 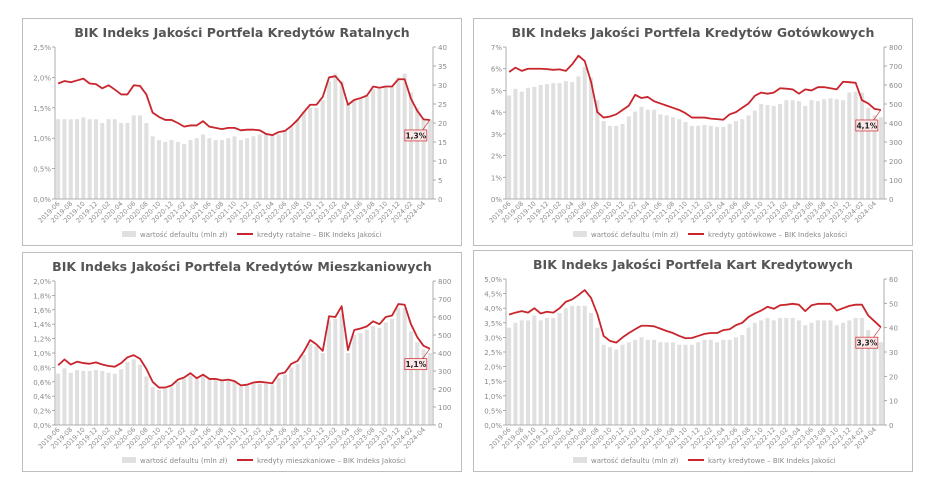 What do you see at coordinates (496, 48) in the screenshot?
I see `left-tick-label: 7%` at bounding box center [496, 48].